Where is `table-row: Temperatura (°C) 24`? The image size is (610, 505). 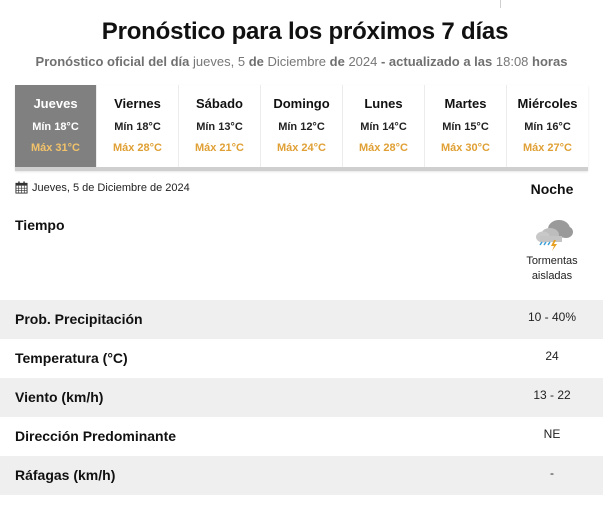 table-row: Temperatura (°C) 24 is located at coordinates (301, 358).